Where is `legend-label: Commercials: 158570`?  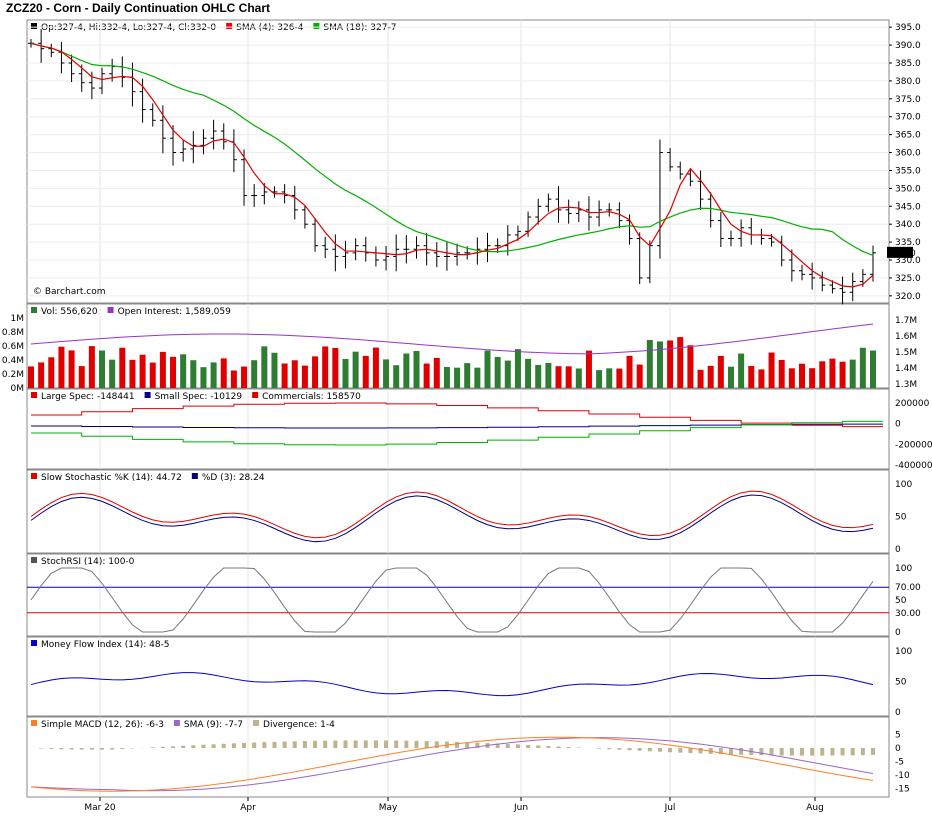 legend-label: Commercials: 158570 is located at coordinates (311, 397).